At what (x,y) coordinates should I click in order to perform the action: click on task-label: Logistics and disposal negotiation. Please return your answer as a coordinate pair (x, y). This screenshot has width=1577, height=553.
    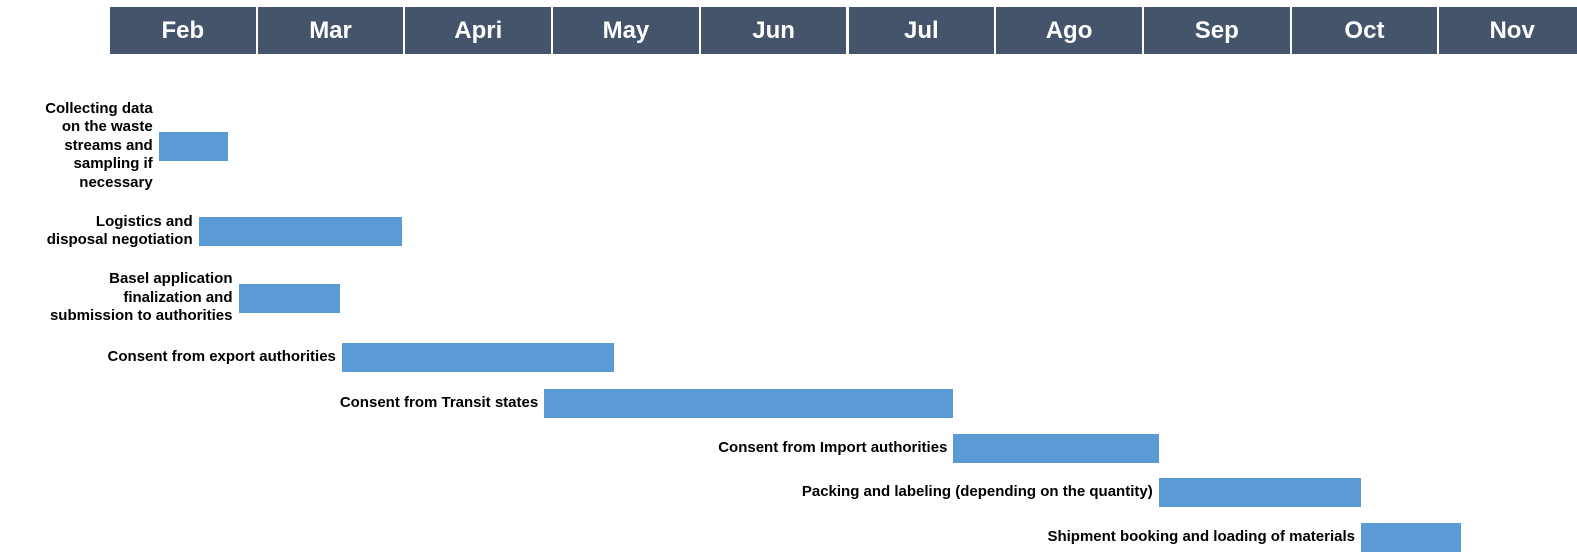
    Looking at the image, I should click on (119, 230).